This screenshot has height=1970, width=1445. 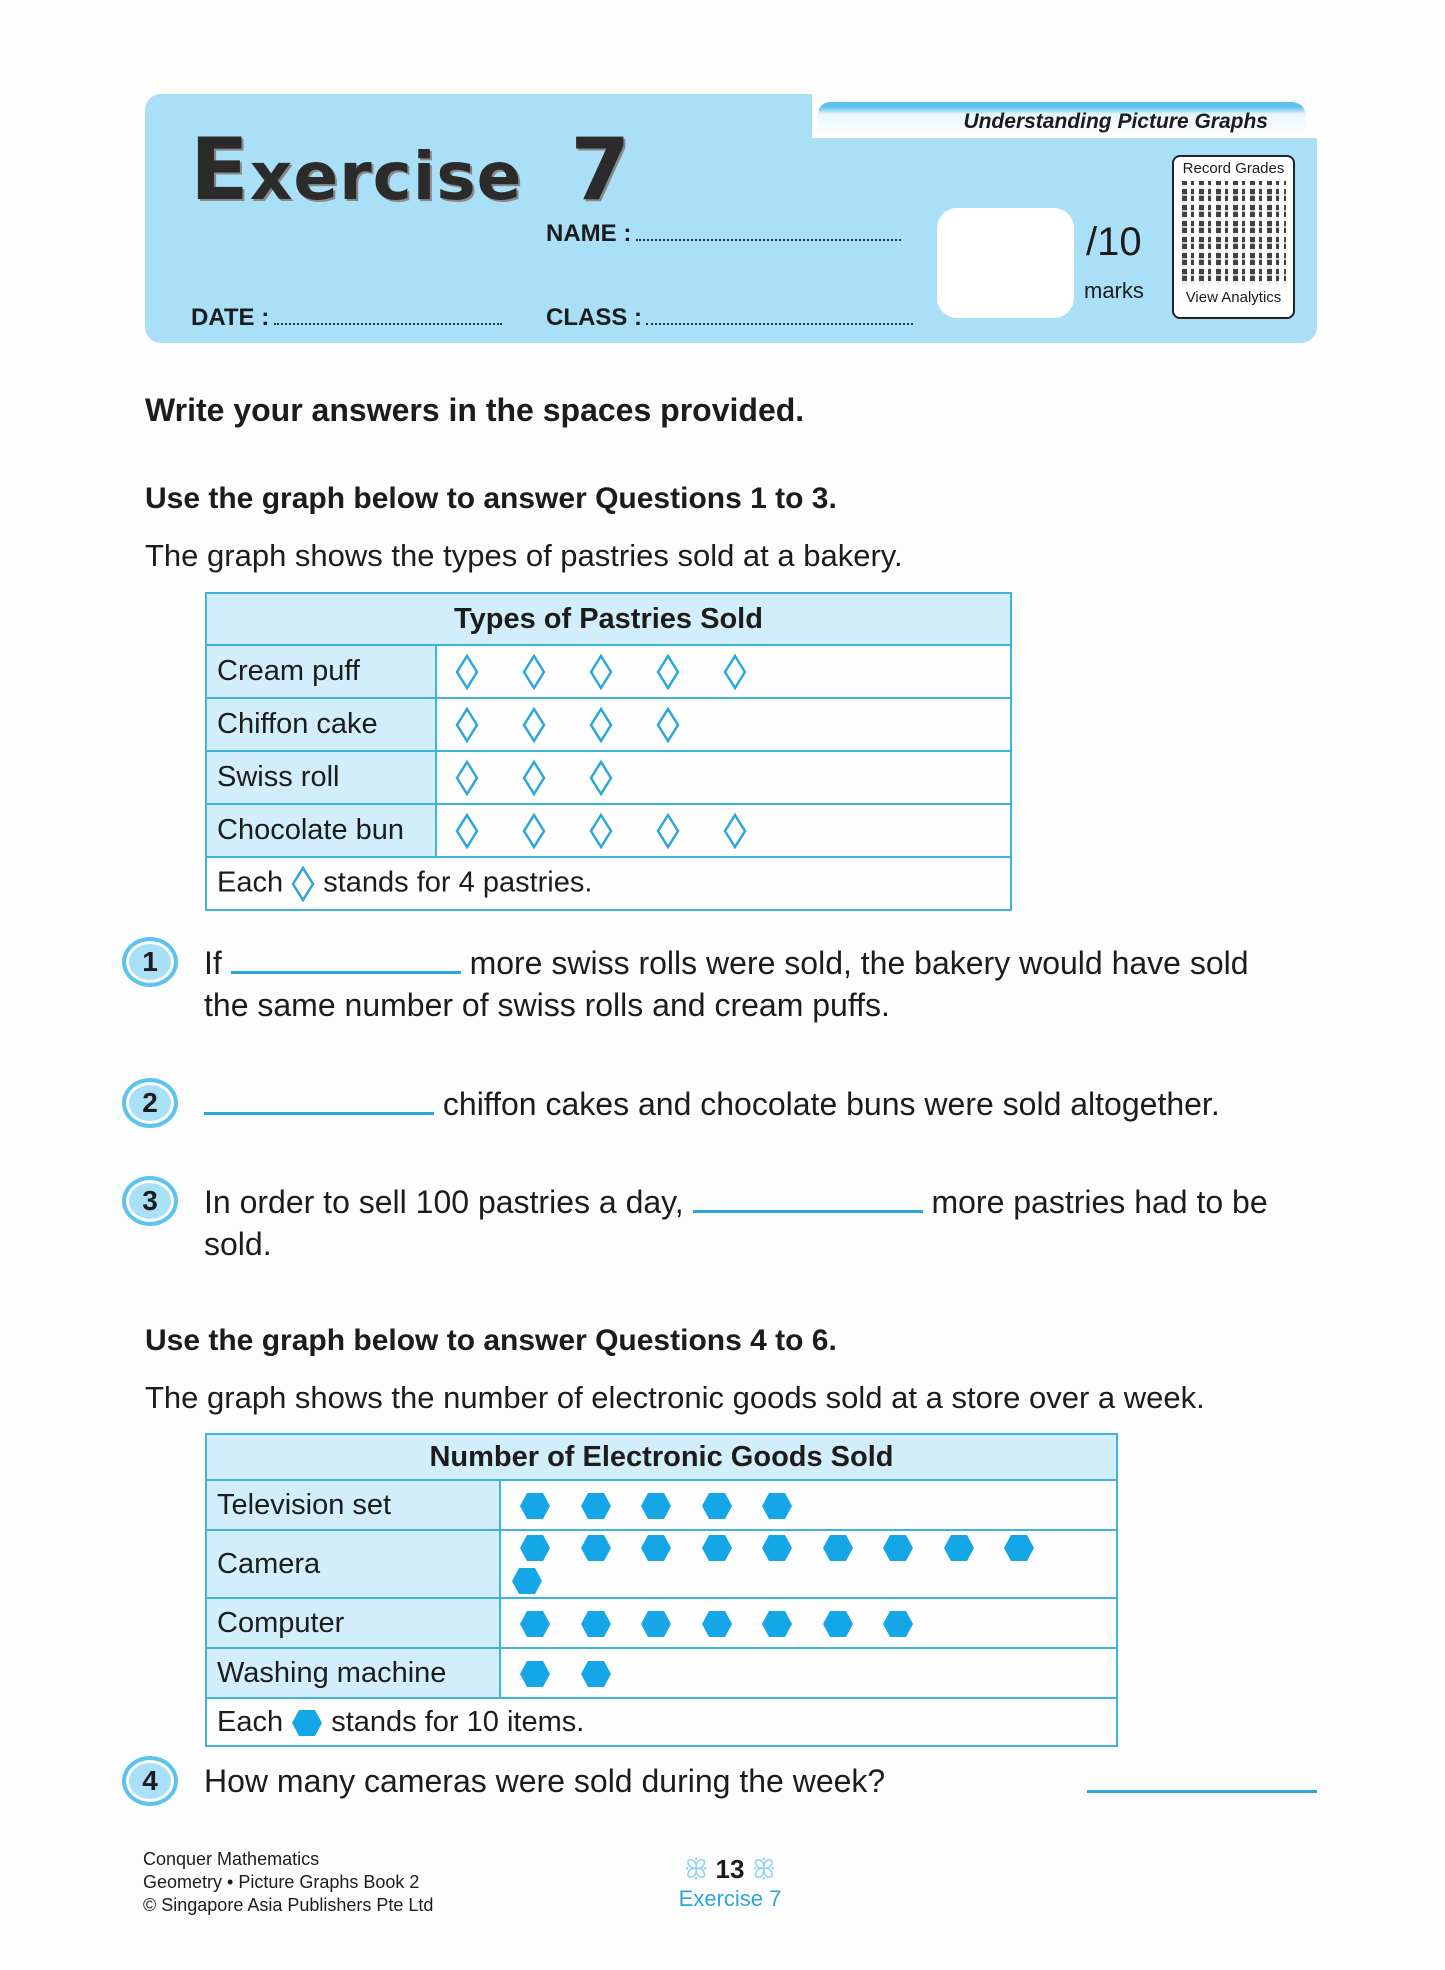 I want to click on category-label: Computer, so click(x=353, y=1623).